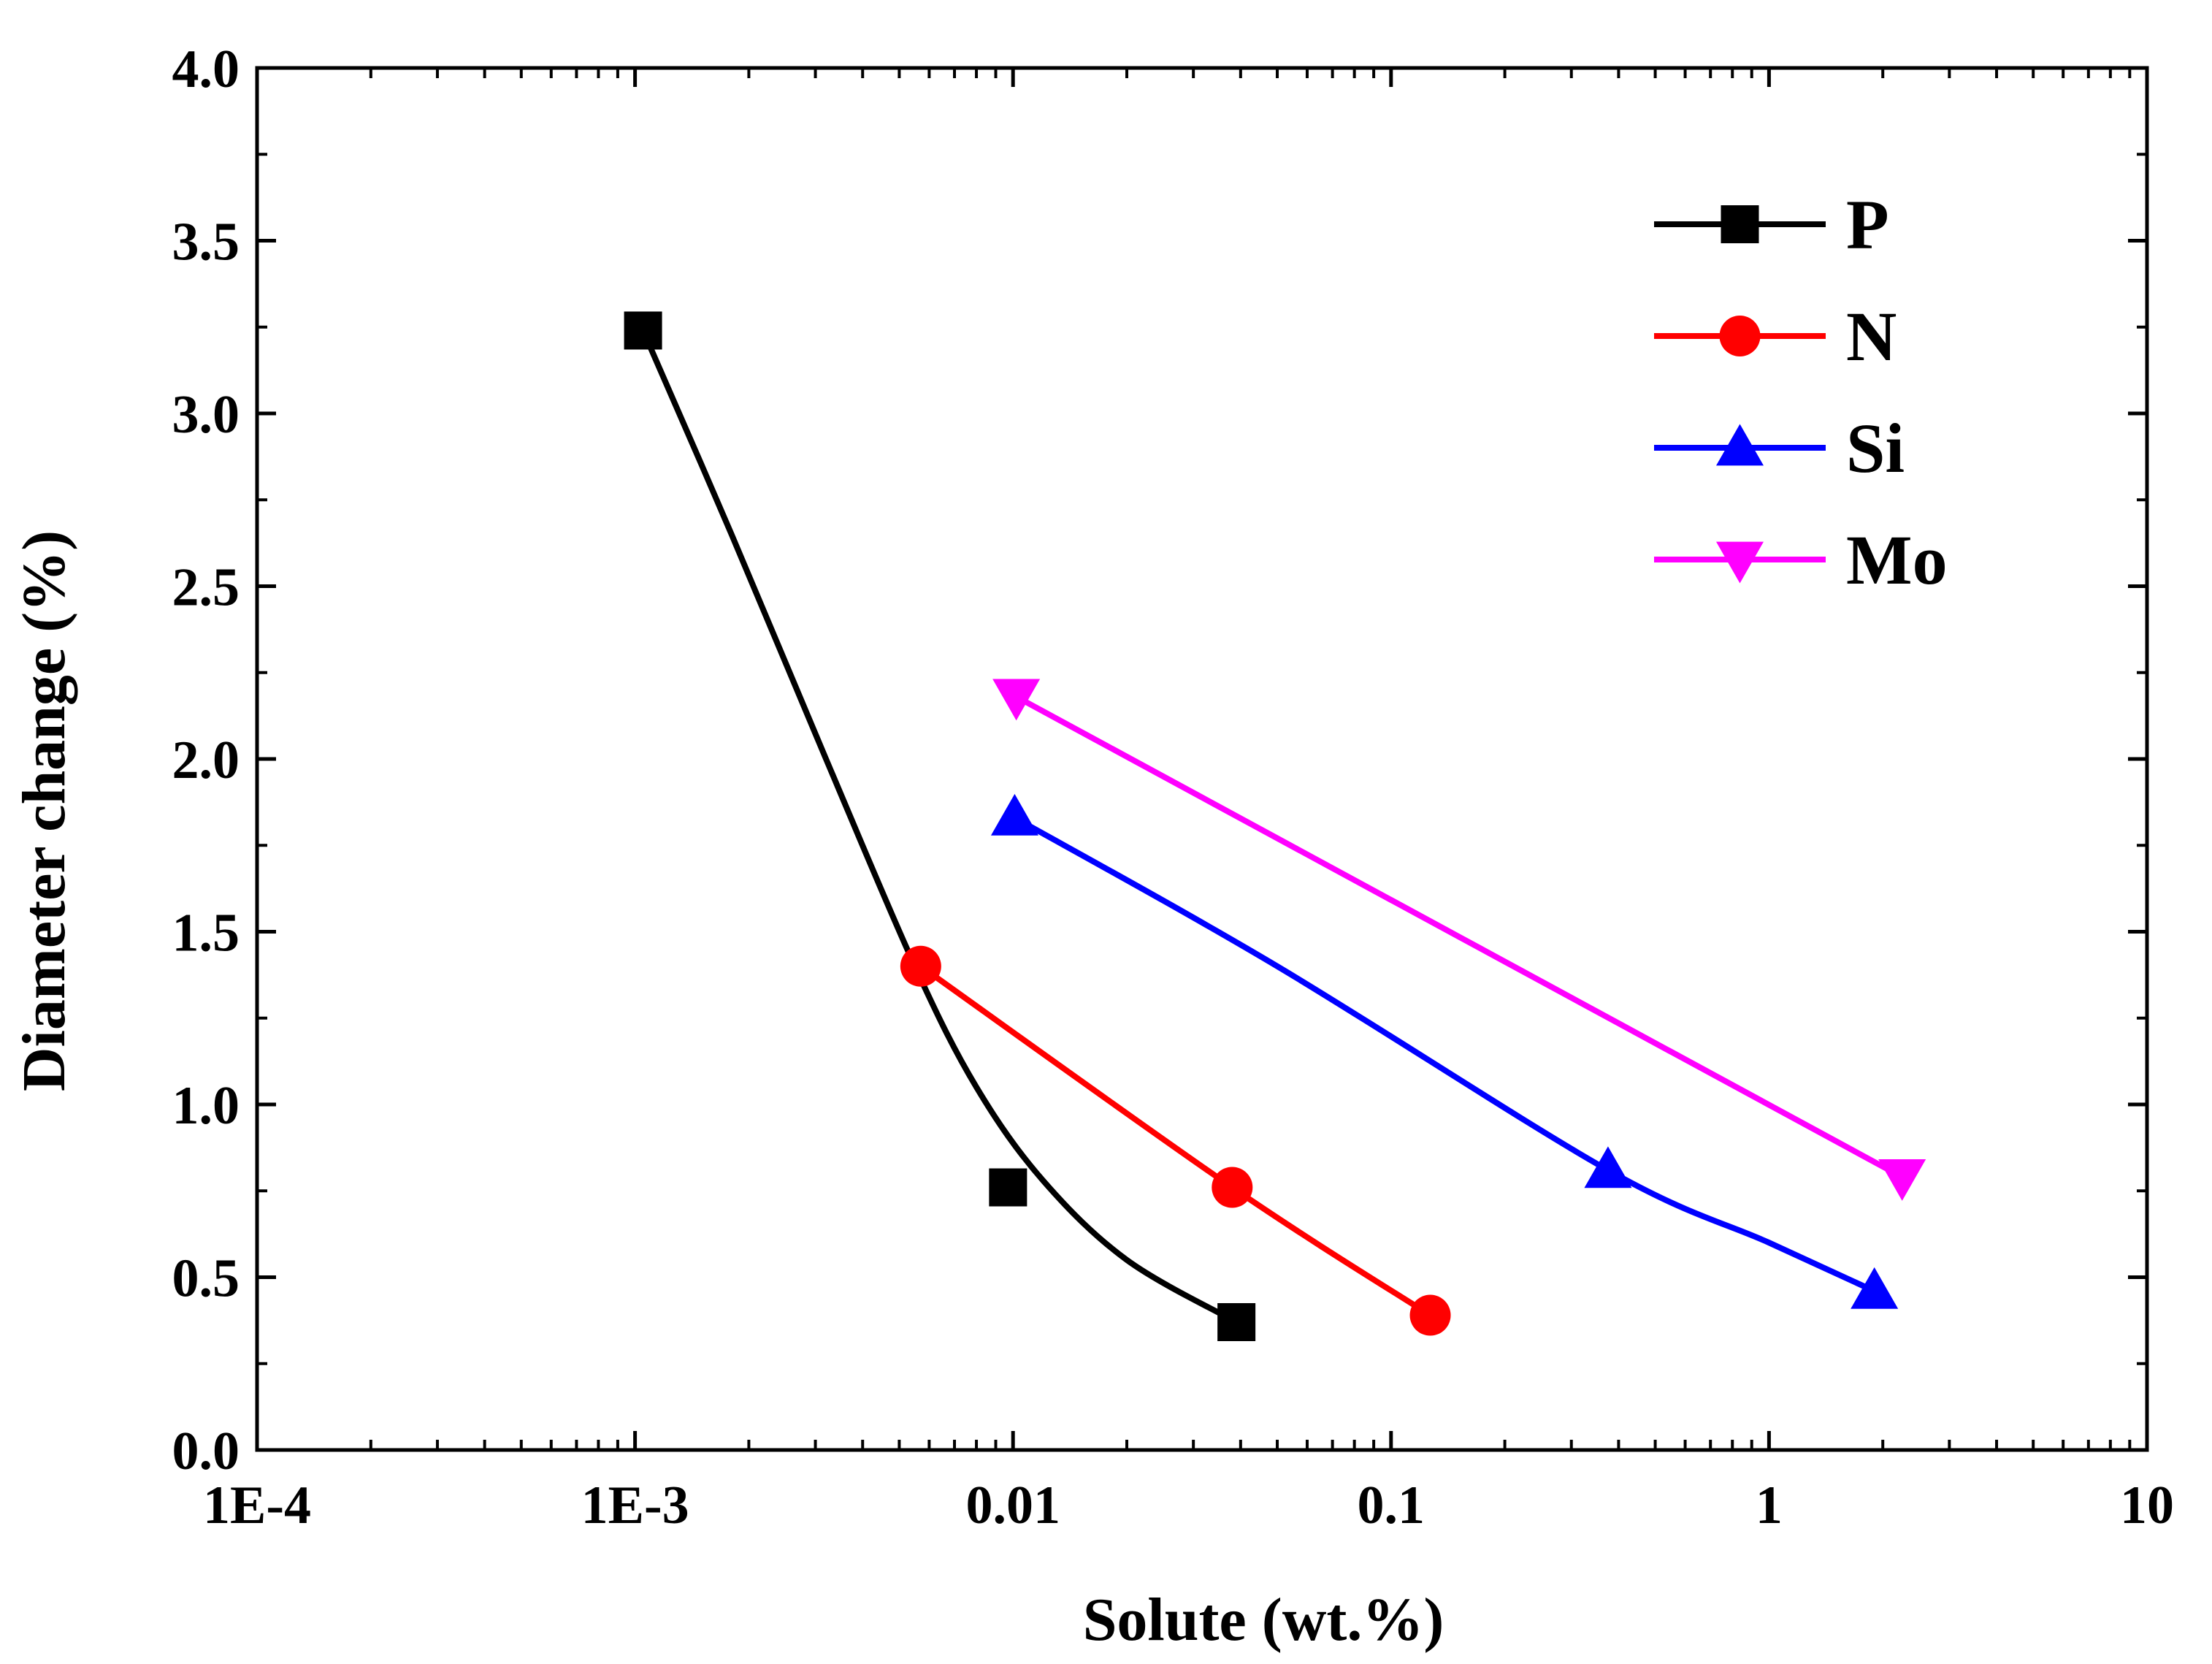 This screenshot has width=2212, height=1664. What do you see at coordinates (1897, 560) in the screenshot?
I see `legend-label-mo: Mo` at bounding box center [1897, 560].